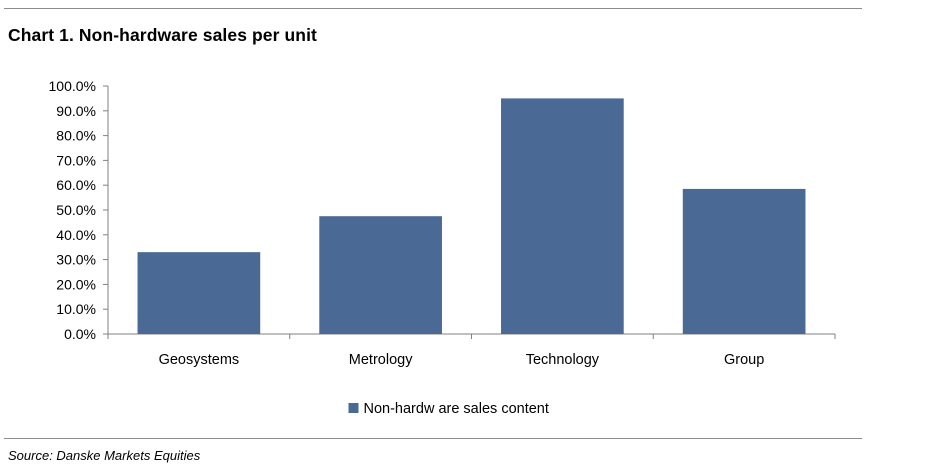 The image size is (932, 474). What do you see at coordinates (456, 409) in the screenshot?
I see `legend-label: Non-hardw are sales content` at bounding box center [456, 409].